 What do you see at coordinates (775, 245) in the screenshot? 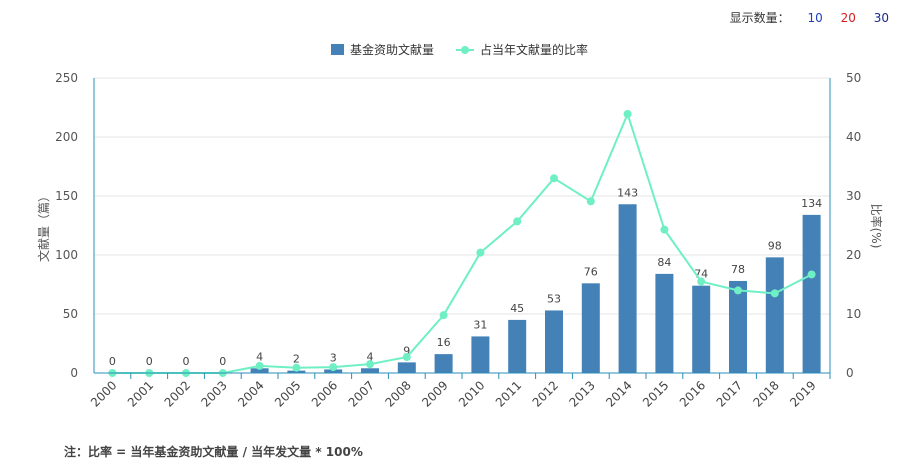
I see `bar-value-label: 98` at bounding box center [775, 245].